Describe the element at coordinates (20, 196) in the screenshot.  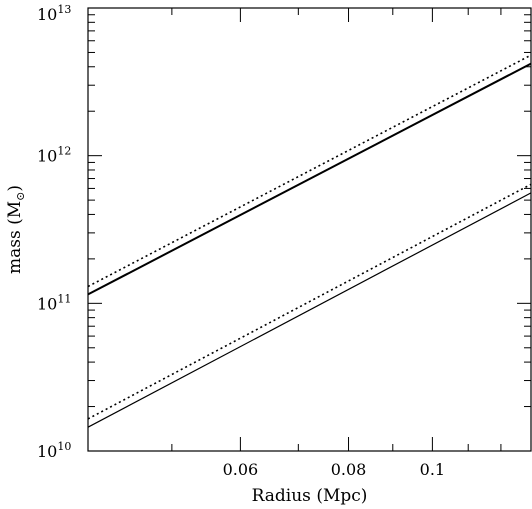
I see `y-axis-title-sub: ⊙` at that location.